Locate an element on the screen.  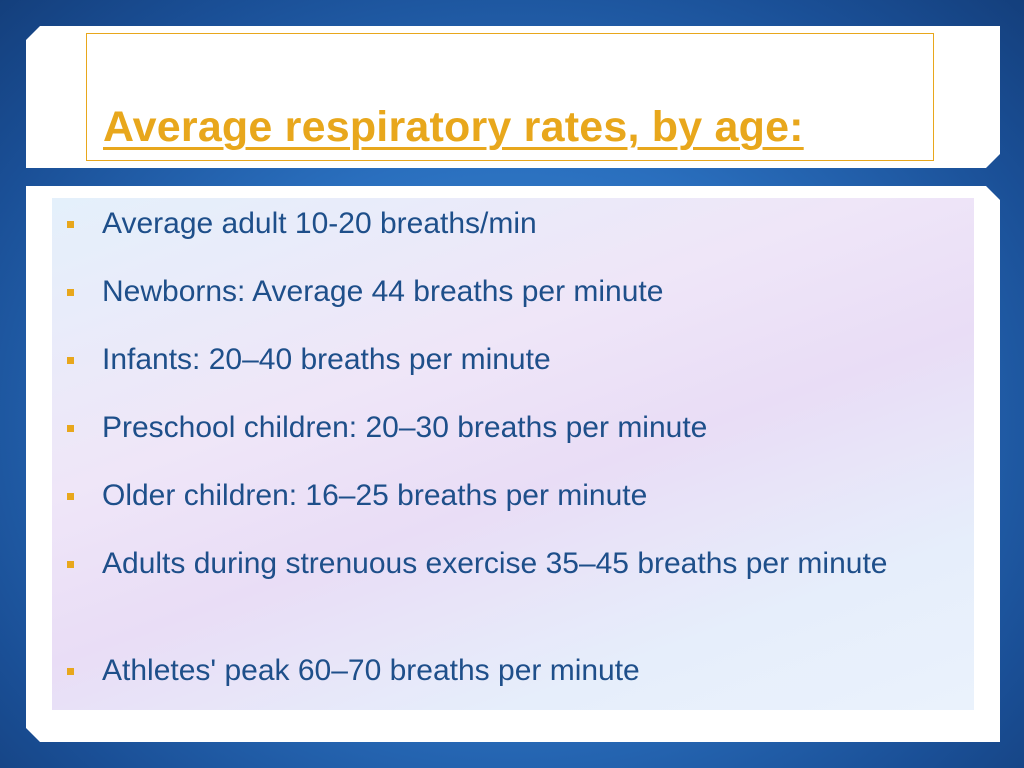
title-frame is located at coordinates (510, 97).